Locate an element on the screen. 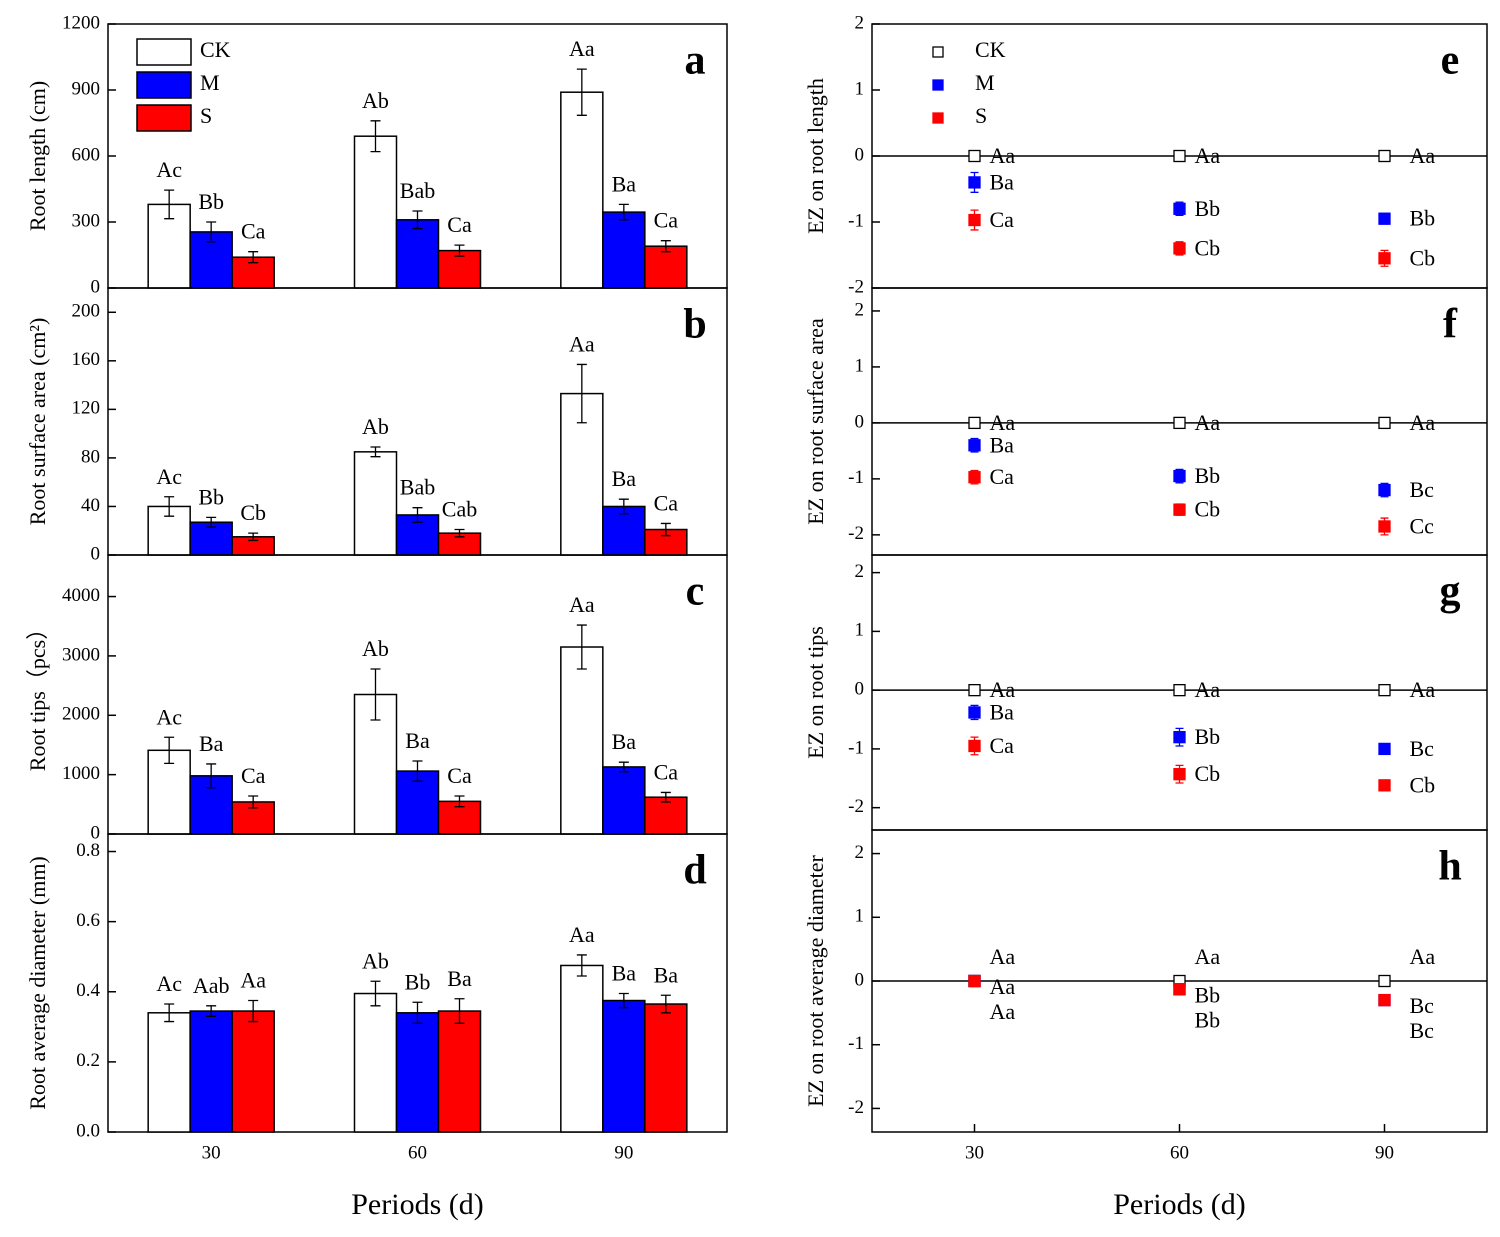 The width and height of the screenshot is (1500, 1237). y-tick-label: 160 is located at coordinates (86, 359).